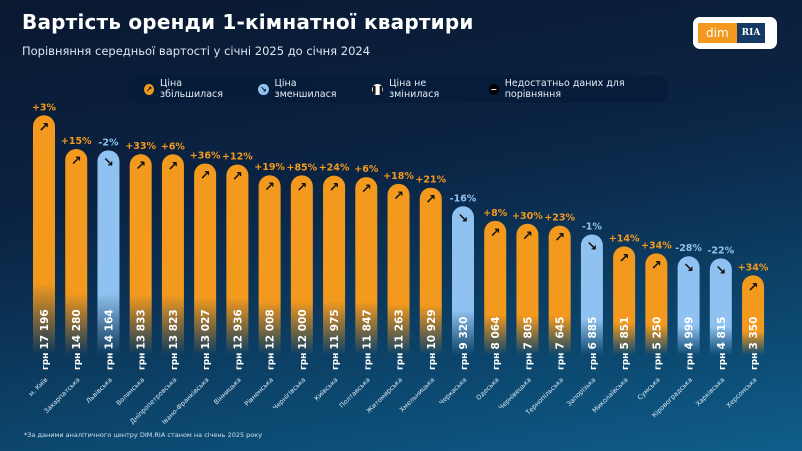 This screenshot has height=451, width=802. What do you see at coordinates (99, 390) in the screenshot?
I see `category-label: Львівська` at bounding box center [99, 390].